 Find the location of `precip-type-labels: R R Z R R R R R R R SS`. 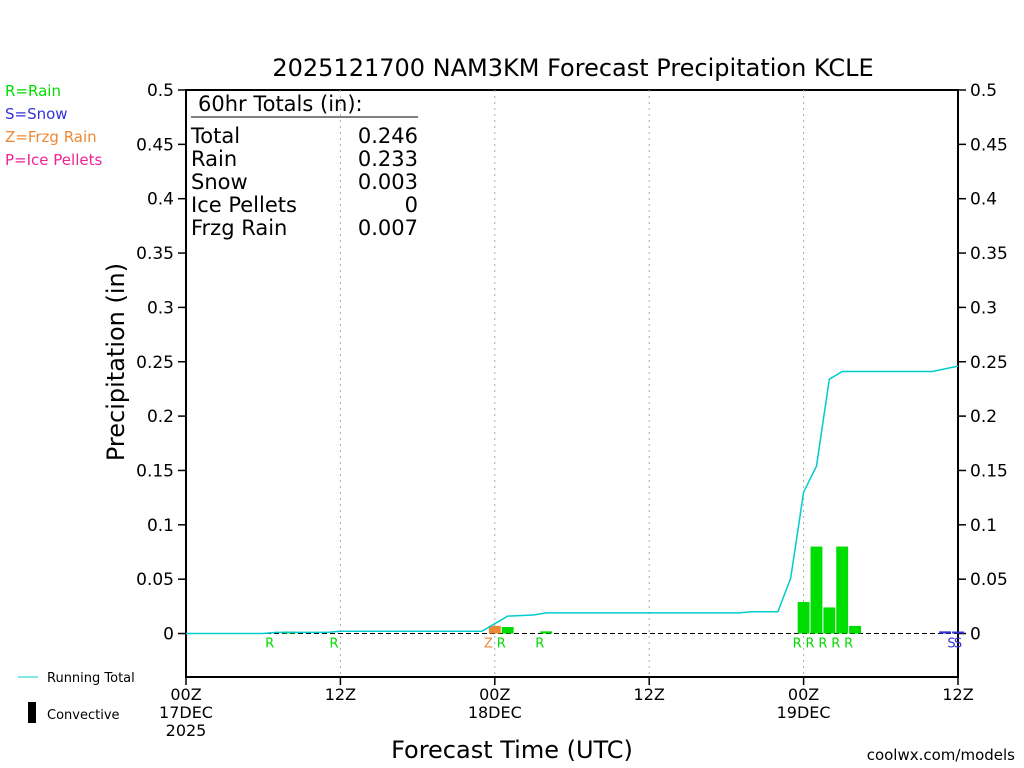

precip-type-labels: R R Z R R R R R R R SS is located at coordinates (613, 644).